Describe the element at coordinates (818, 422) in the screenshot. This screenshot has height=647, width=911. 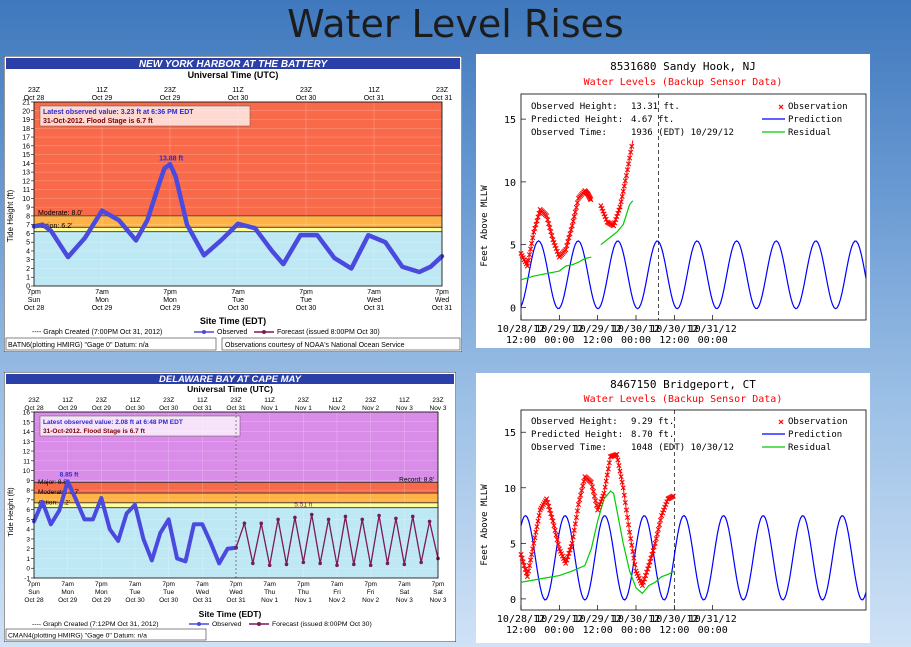
I see `legend-observation: Observation` at that location.